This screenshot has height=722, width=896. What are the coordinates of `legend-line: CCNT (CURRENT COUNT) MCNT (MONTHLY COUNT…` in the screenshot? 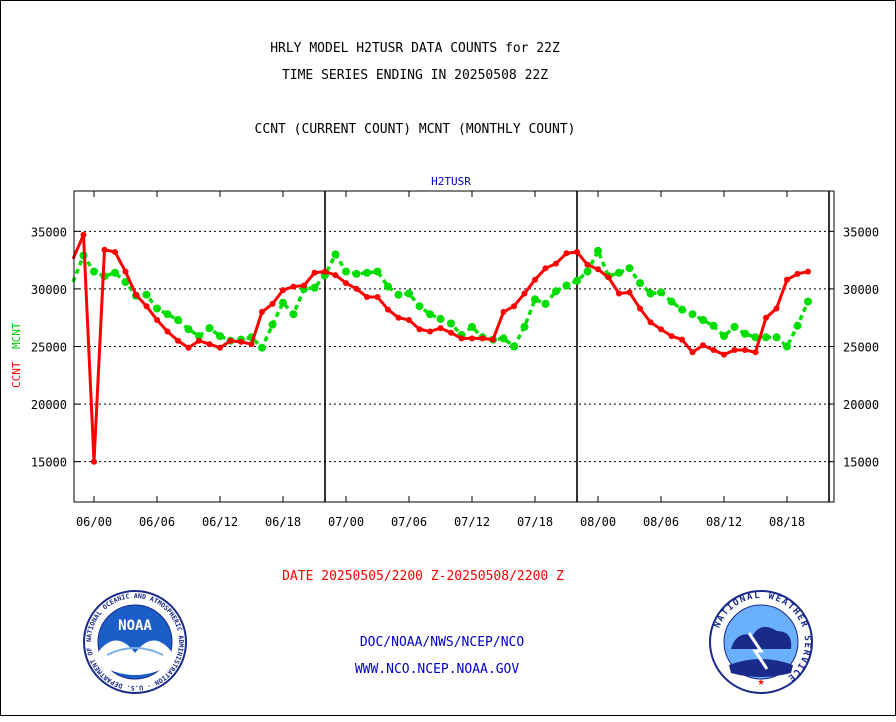 It's located at (415, 129).